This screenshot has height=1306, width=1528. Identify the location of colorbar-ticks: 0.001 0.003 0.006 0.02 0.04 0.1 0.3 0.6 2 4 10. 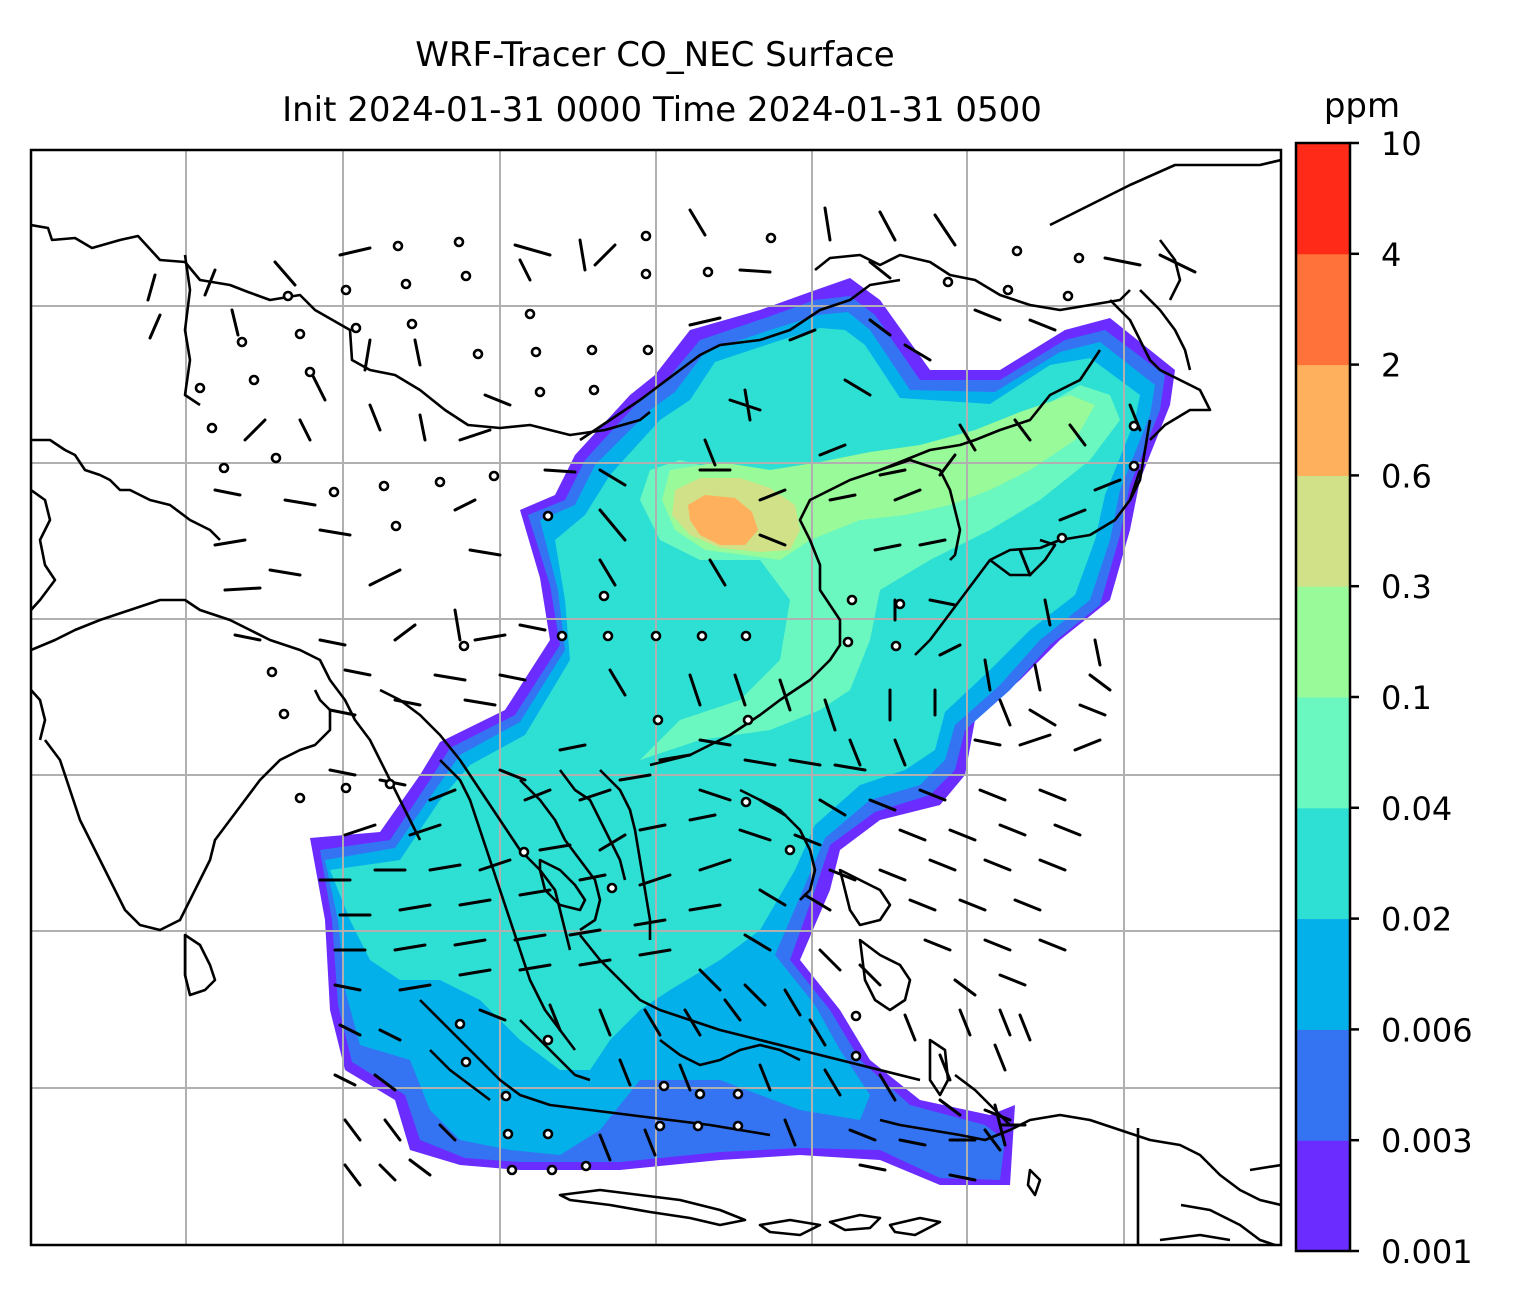
(1411, 698).